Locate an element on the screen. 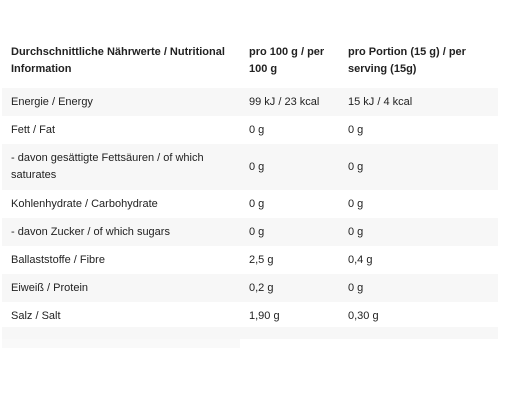  table-row-carbohydrate: Kohlenhydrate / Carbohydrate 0 g 0 g is located at coordinates (250, 204).